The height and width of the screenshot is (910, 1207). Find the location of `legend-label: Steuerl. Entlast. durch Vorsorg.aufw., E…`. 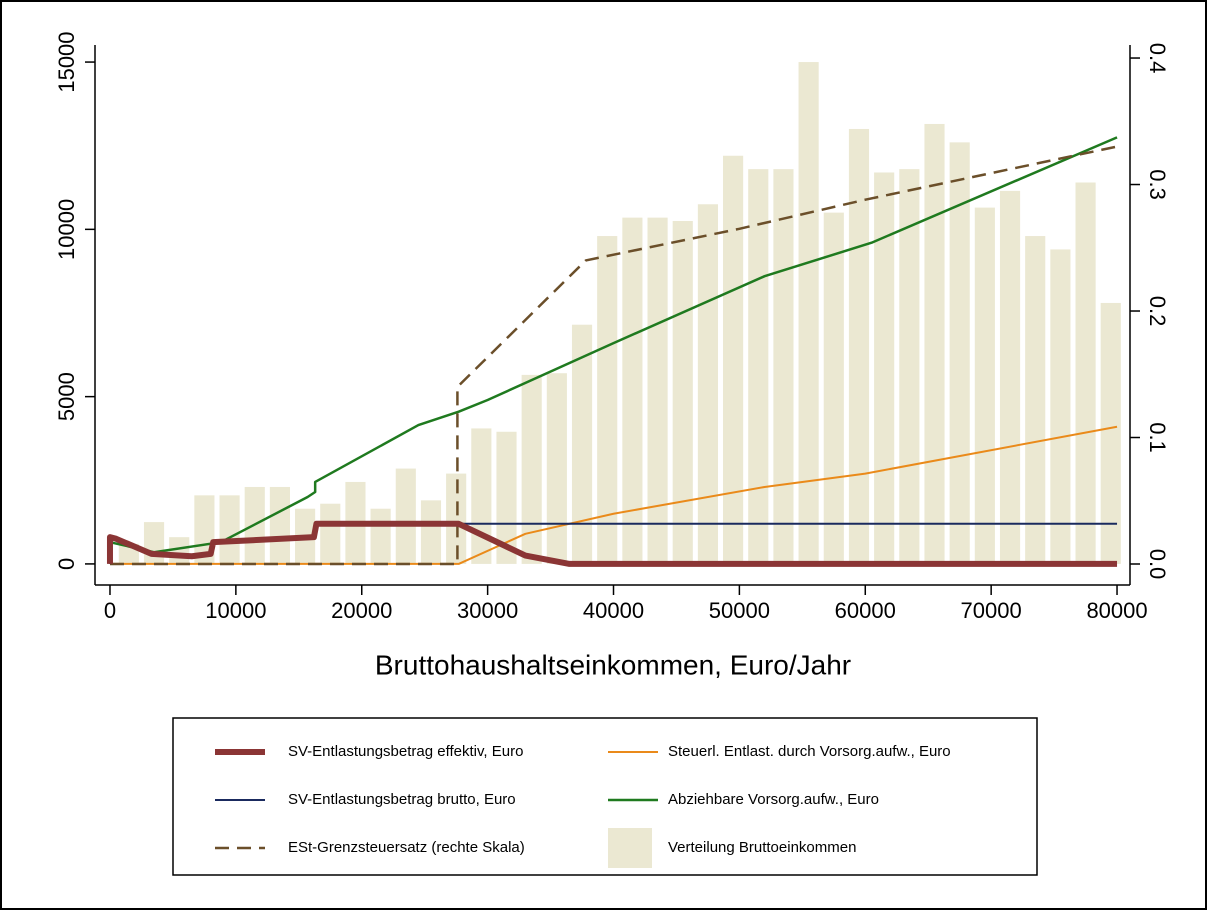

legend-label: Steuerl. Entlast. durch Vorsorg.aufw., E… is located at coordinates (809, 751).